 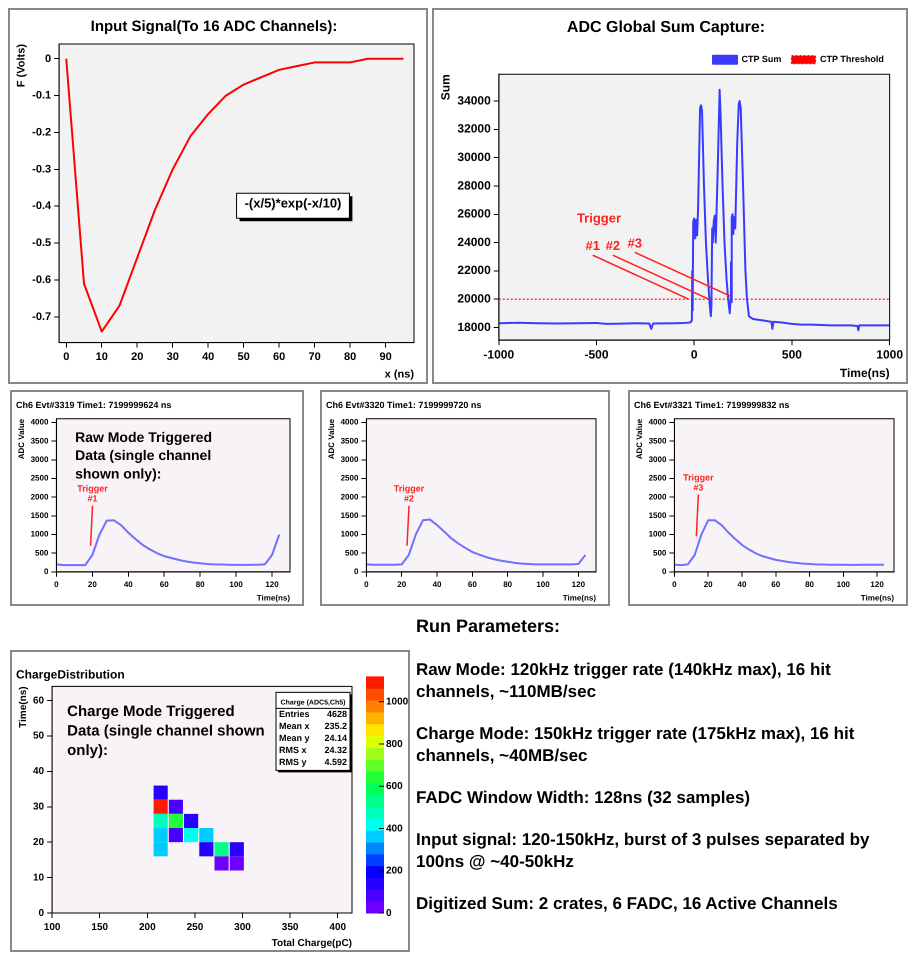 I want to click on annotation: Trigger, so click(x=599, y=218).